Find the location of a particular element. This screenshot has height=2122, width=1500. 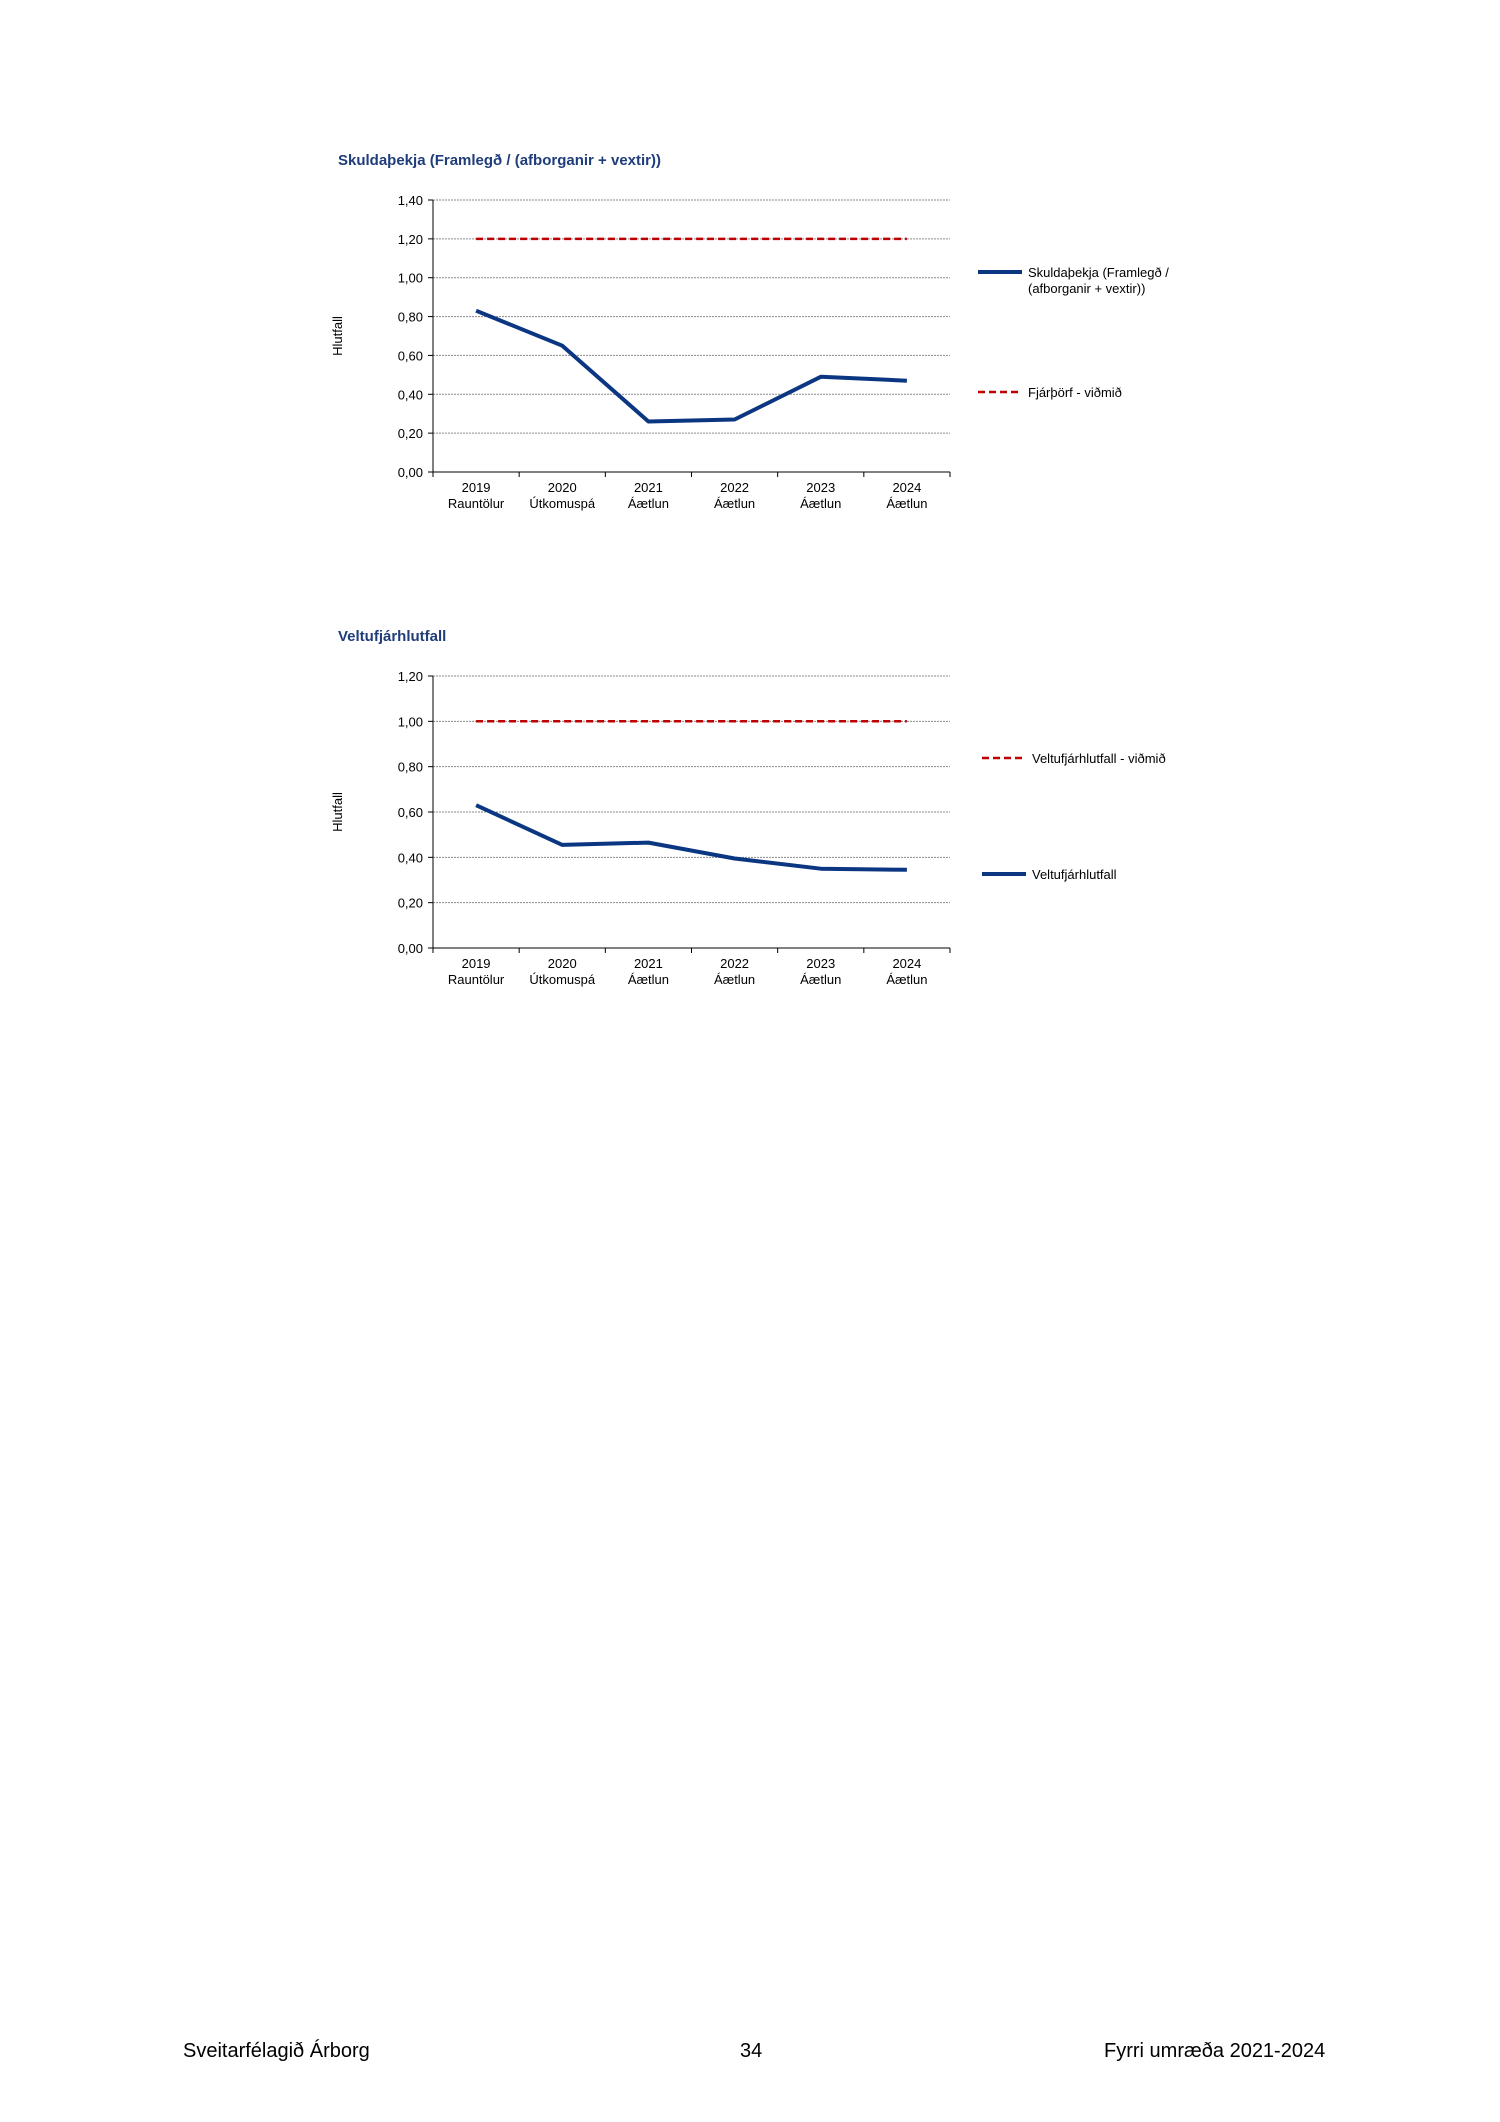

footer-right: Fyrri umræða 2021-2024 is located at coordinates (1215, 2051).